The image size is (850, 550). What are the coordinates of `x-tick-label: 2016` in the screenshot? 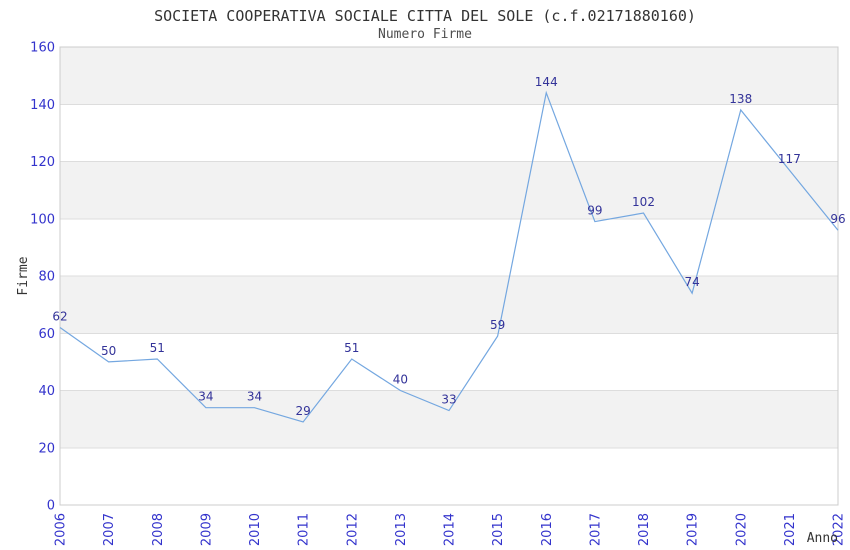 It's located at (547, 529).